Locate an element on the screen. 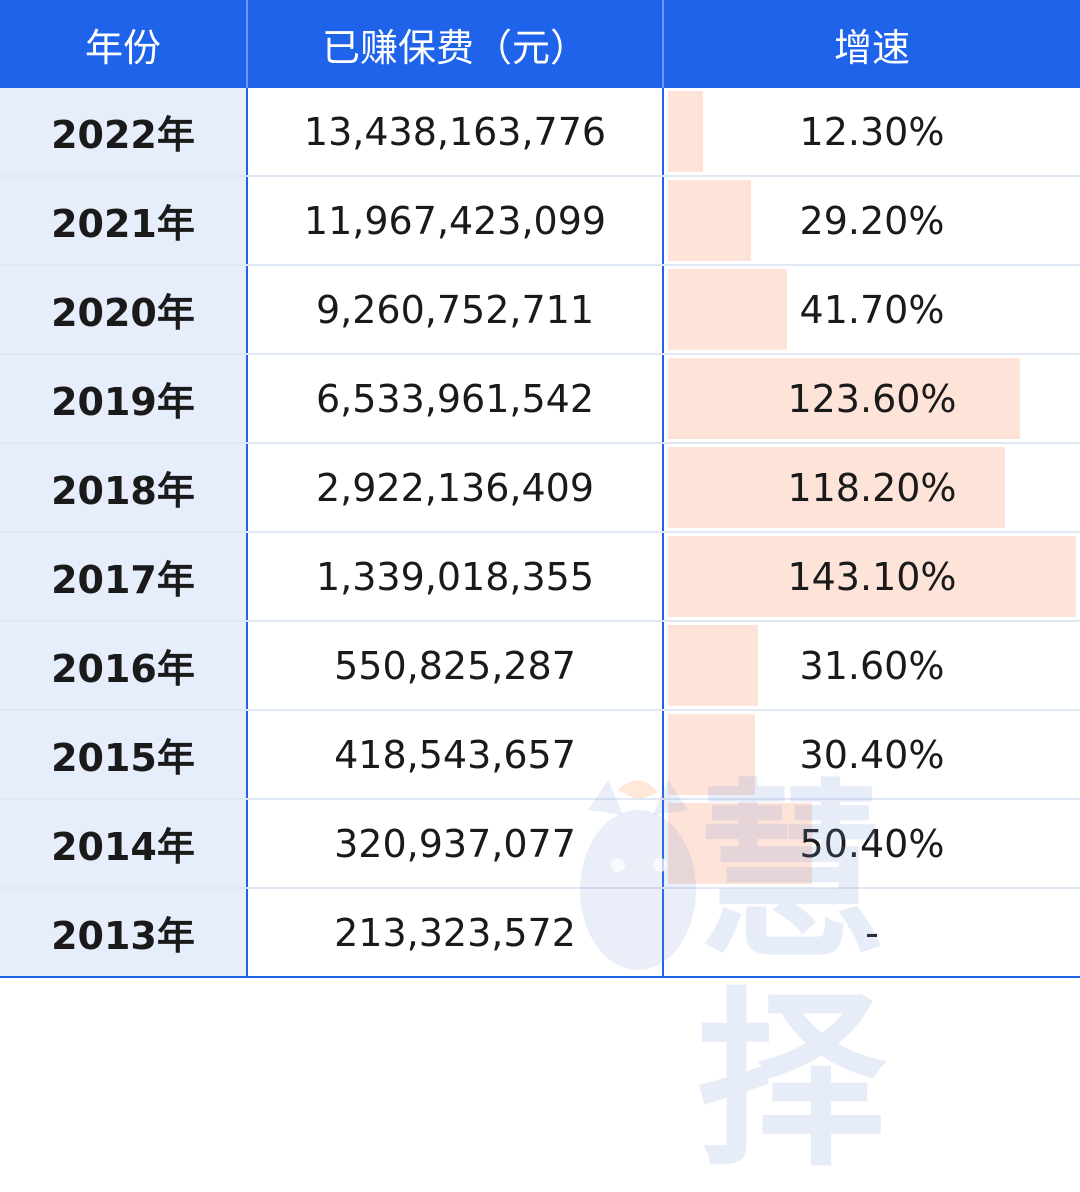 The height and width of the screenshot is (1192, 1080). growth-cell: 12.30% is located at coordinates (871, 132).